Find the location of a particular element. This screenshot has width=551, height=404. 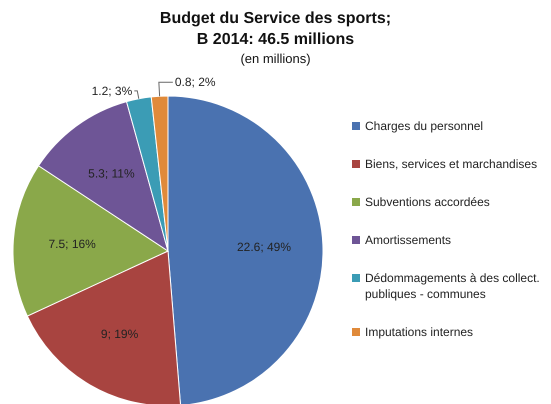

legend-label: Subventions accordées is located at coordinates (427, 202).